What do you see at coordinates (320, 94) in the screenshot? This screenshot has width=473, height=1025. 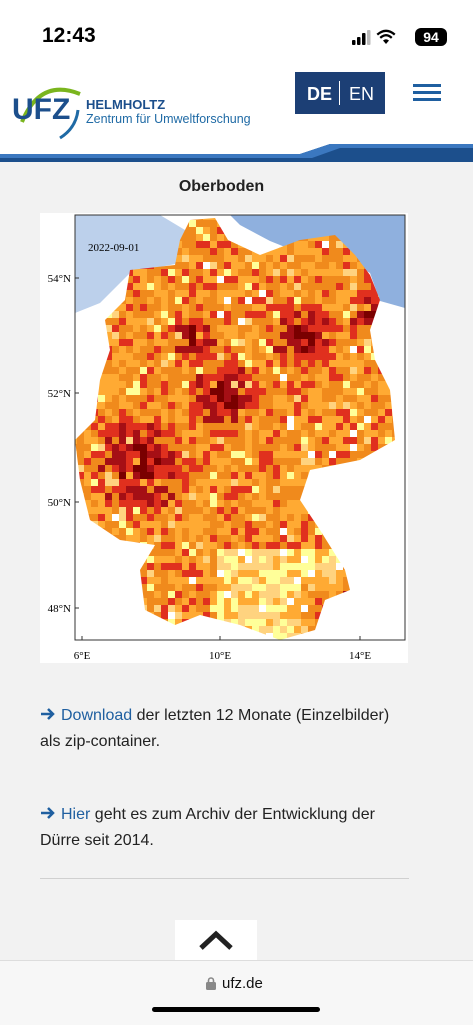 I see `lang-active: DE` at bounding box center [320, 94].